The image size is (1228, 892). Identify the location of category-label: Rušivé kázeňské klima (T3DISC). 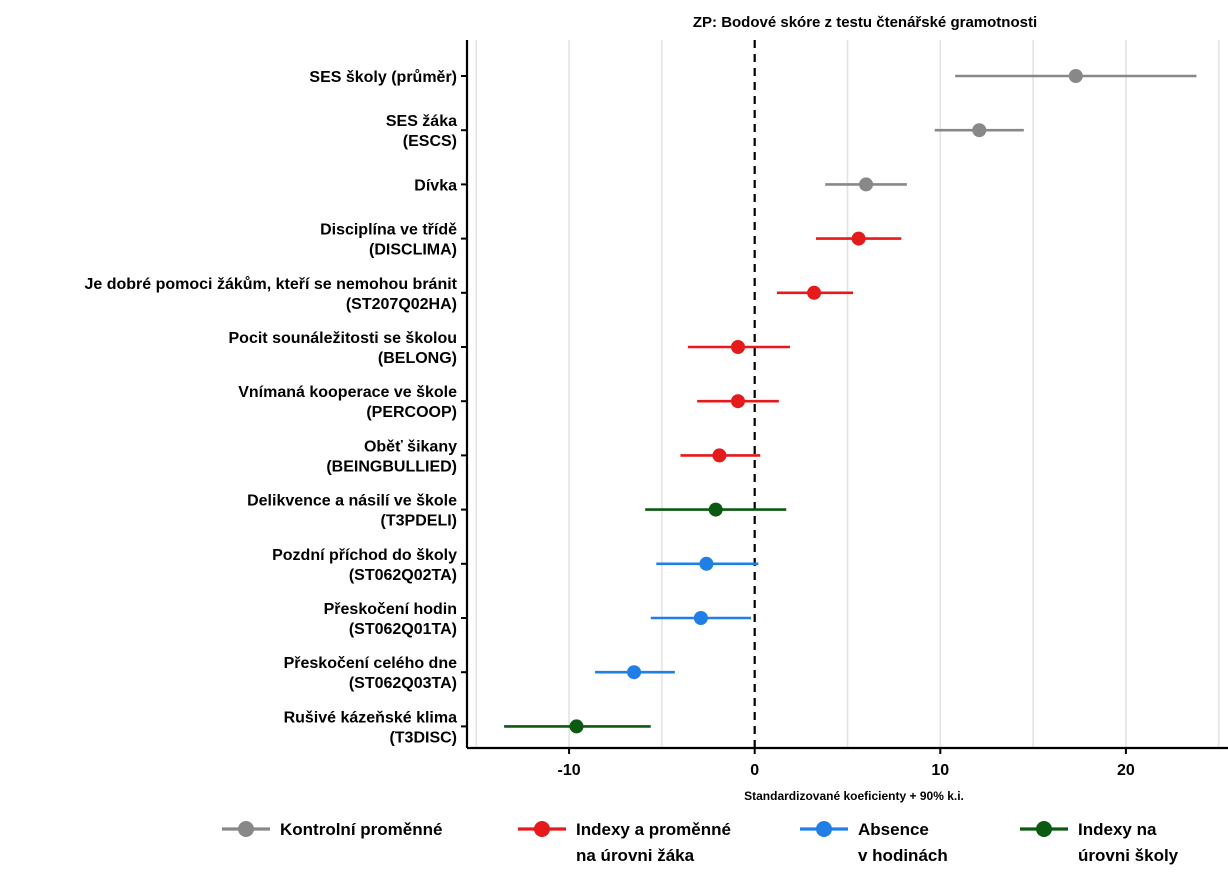
(371, 727).